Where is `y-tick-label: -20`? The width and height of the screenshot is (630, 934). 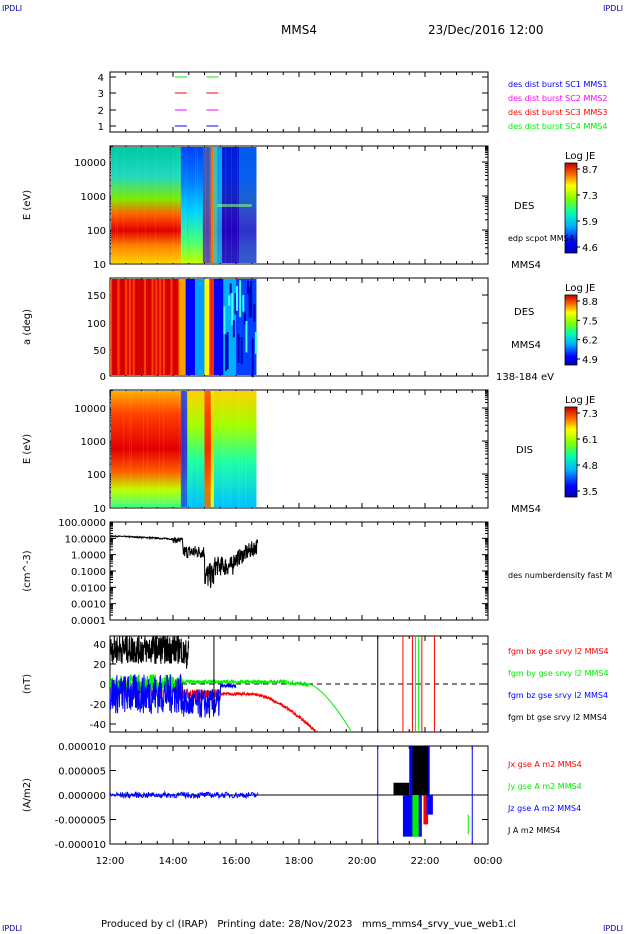
y-tick-label: -20 is located at coordinates (98, 705).